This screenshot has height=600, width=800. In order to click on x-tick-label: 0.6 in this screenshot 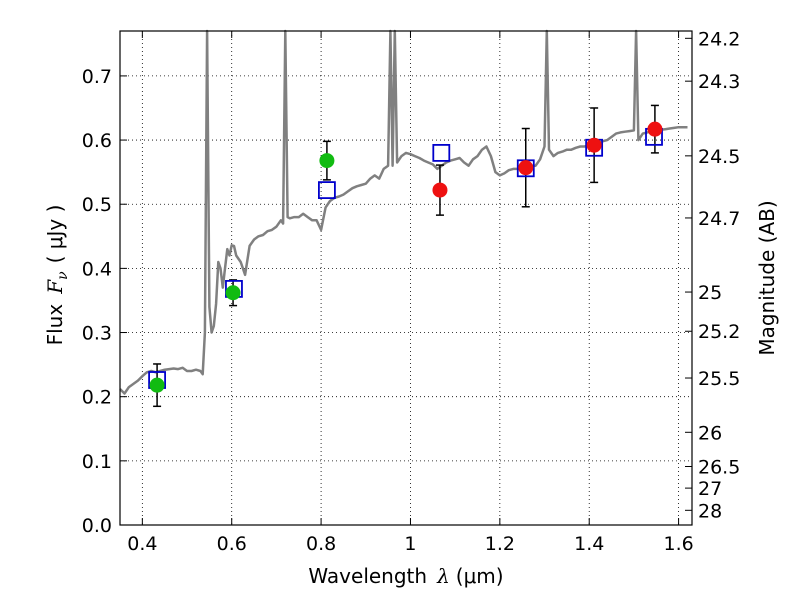, I will do `click(232, 544)`.